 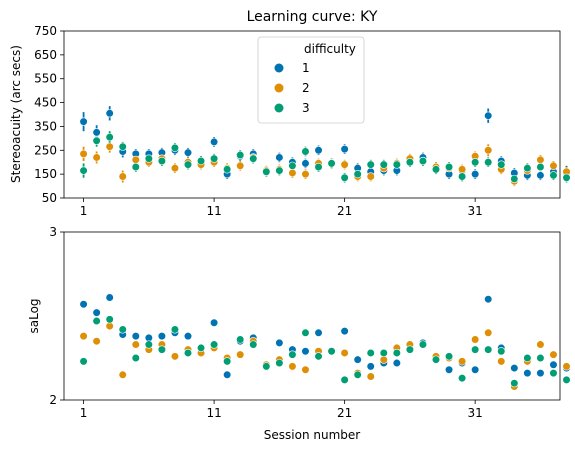 I want to click on y-tick-label: 250, so click(x=45, y=150).